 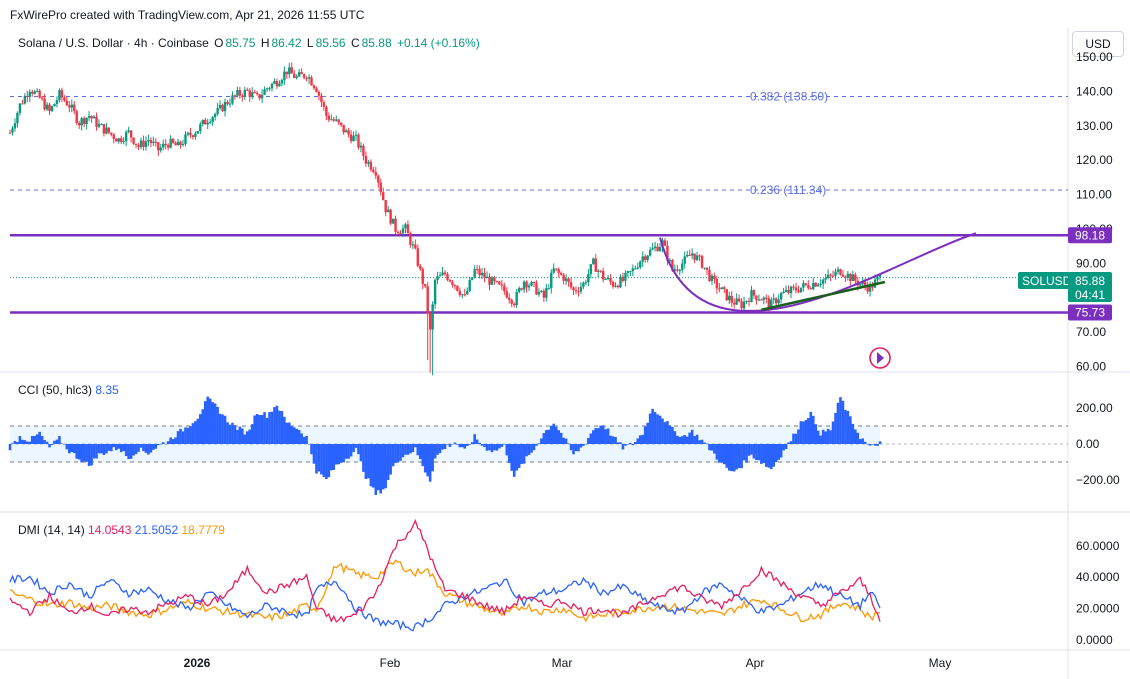 What do you see at coordinates (1098, 44) in the screenshot?
I see `currency-button: USD` at bounding box center [1098, 44].